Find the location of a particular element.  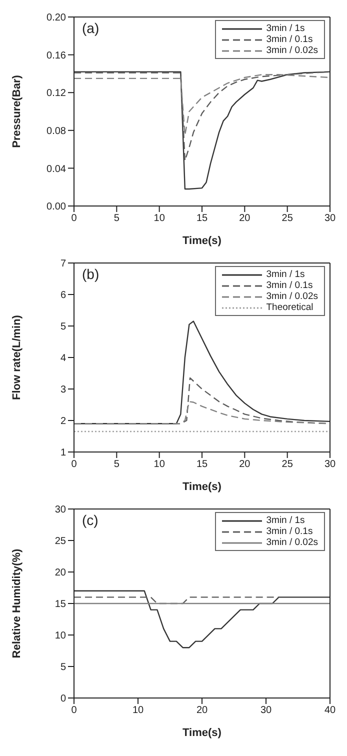

annotation: (c) is located at coordinates (90, 520).